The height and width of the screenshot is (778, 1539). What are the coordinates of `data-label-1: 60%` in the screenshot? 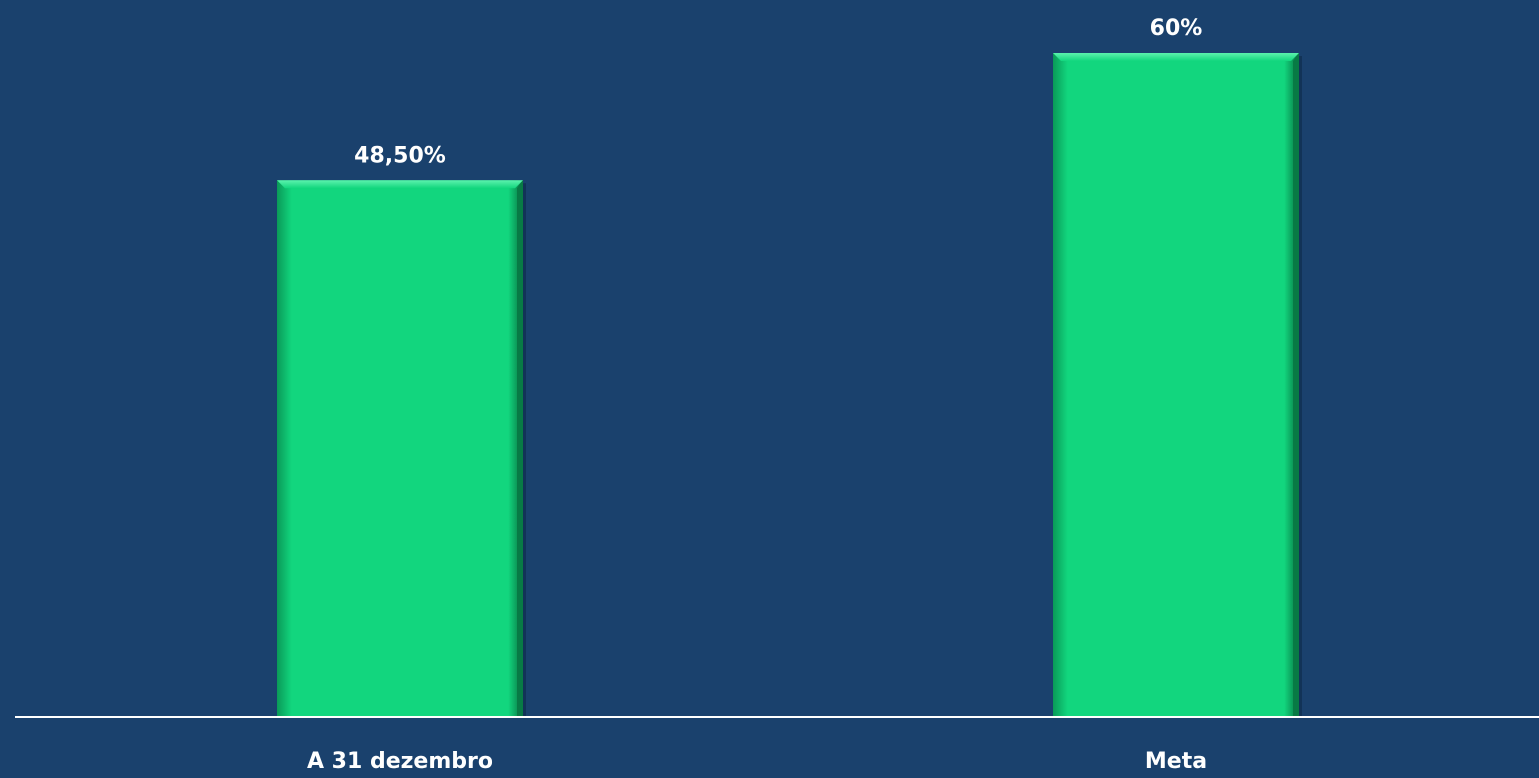 It's located at (1176, 28).